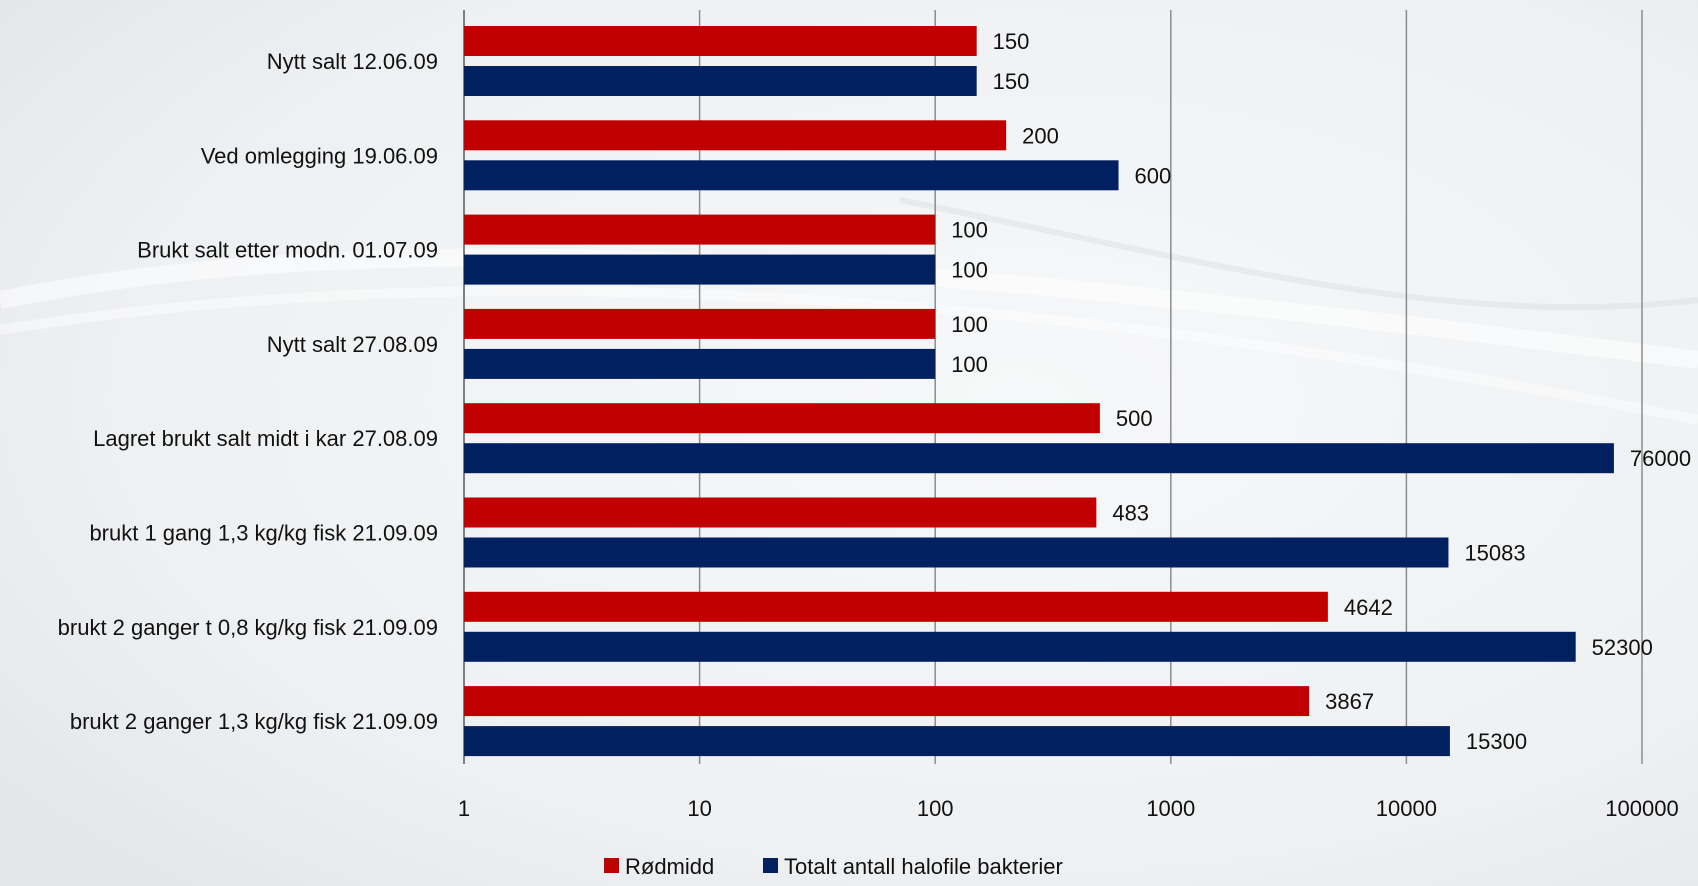 The height and width of the screenshot is (886, 1698). I want to click on x-tick-label: 10, so click(699, 808).